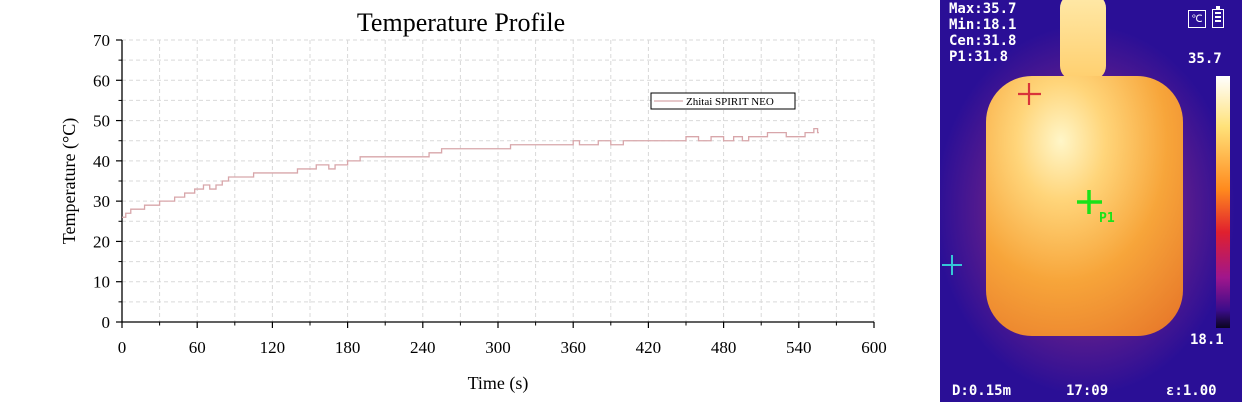  Describe the element at coordinates (952, 265) in the screenshot. I see `min-marker-icon` at that location.